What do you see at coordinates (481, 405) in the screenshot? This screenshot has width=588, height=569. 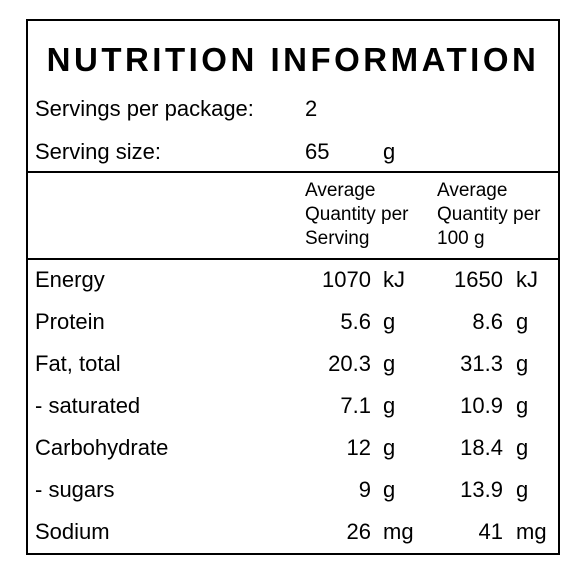 I see `per-100g-value: 10.9` at bounding box center [481, 405].